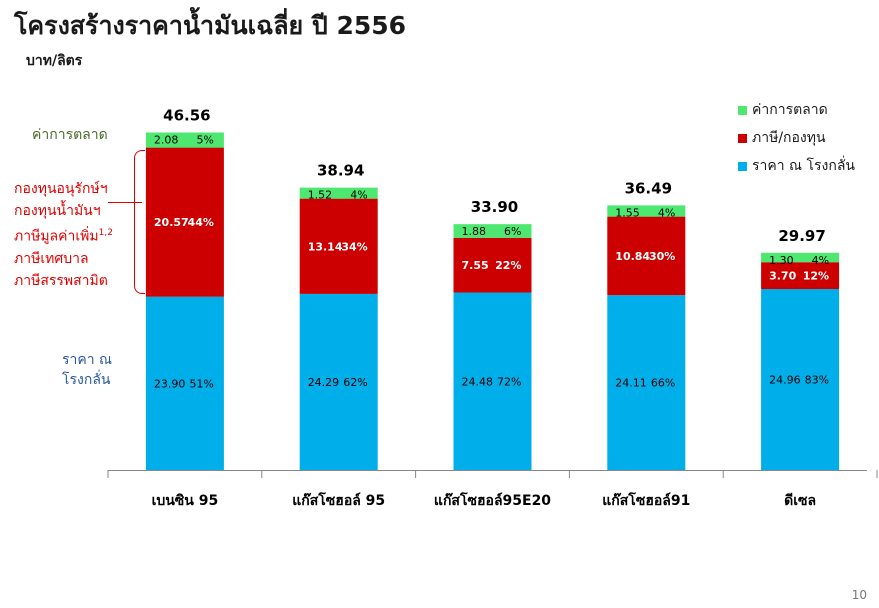  What do you see at coordinates (632, 256) in the screenshot?
I see `data-label-value: 10.84` at bounding box center [632, 256].